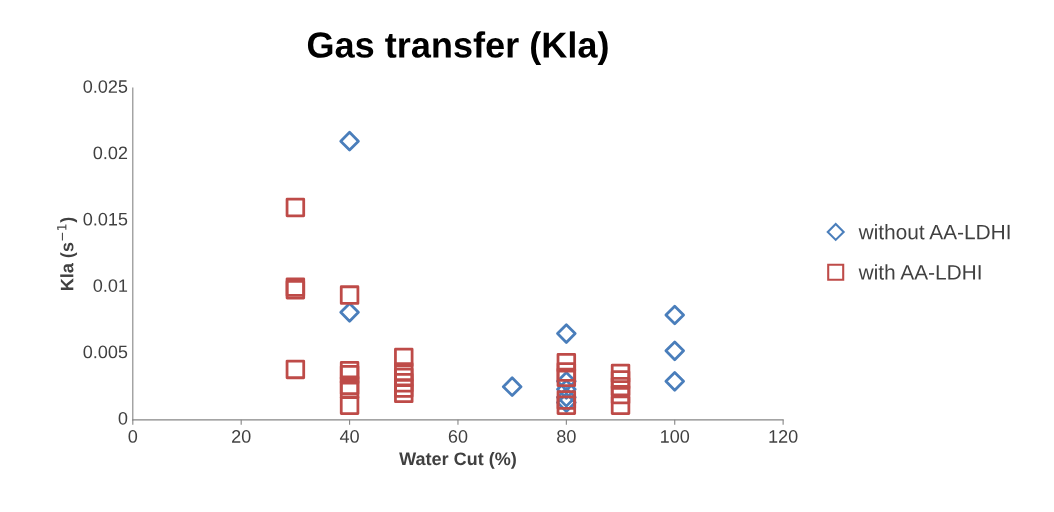  Describe the element at coordinates (457, 460) in the screenshot. I see `x-axis-title: Water Cut (%)` at that location.